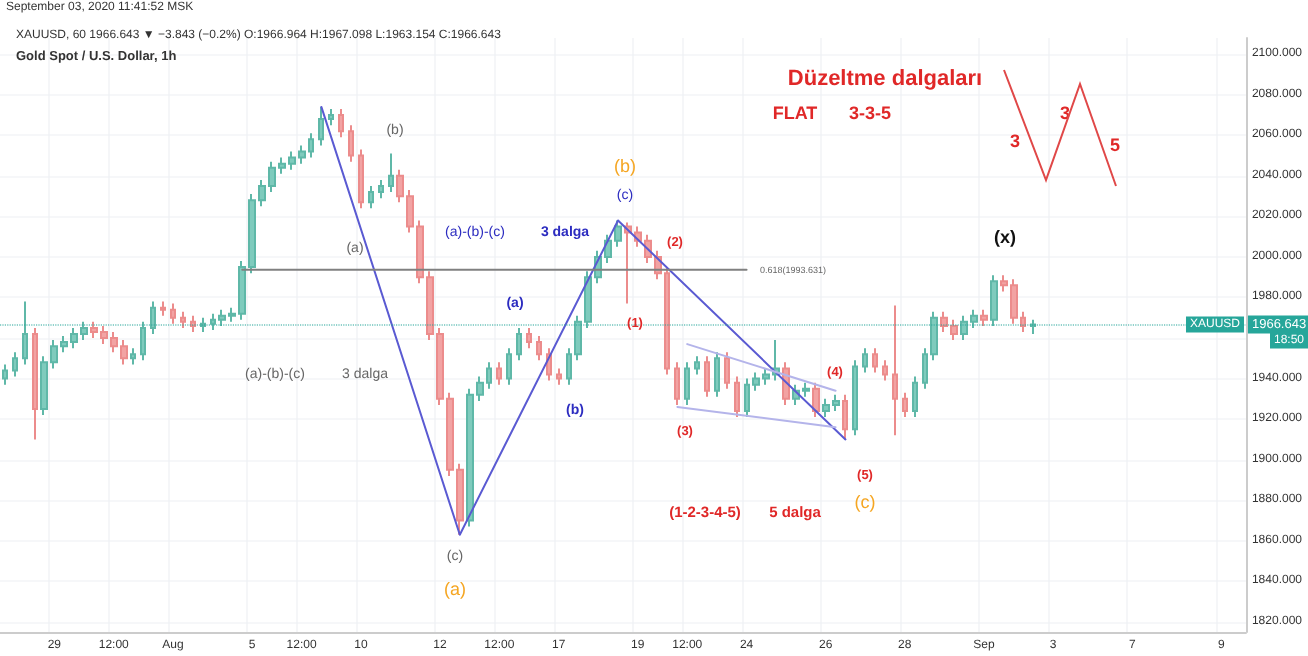 This screenshot has width=1308, height=656. I want to click on annotation: 5, so click(1115, 145).